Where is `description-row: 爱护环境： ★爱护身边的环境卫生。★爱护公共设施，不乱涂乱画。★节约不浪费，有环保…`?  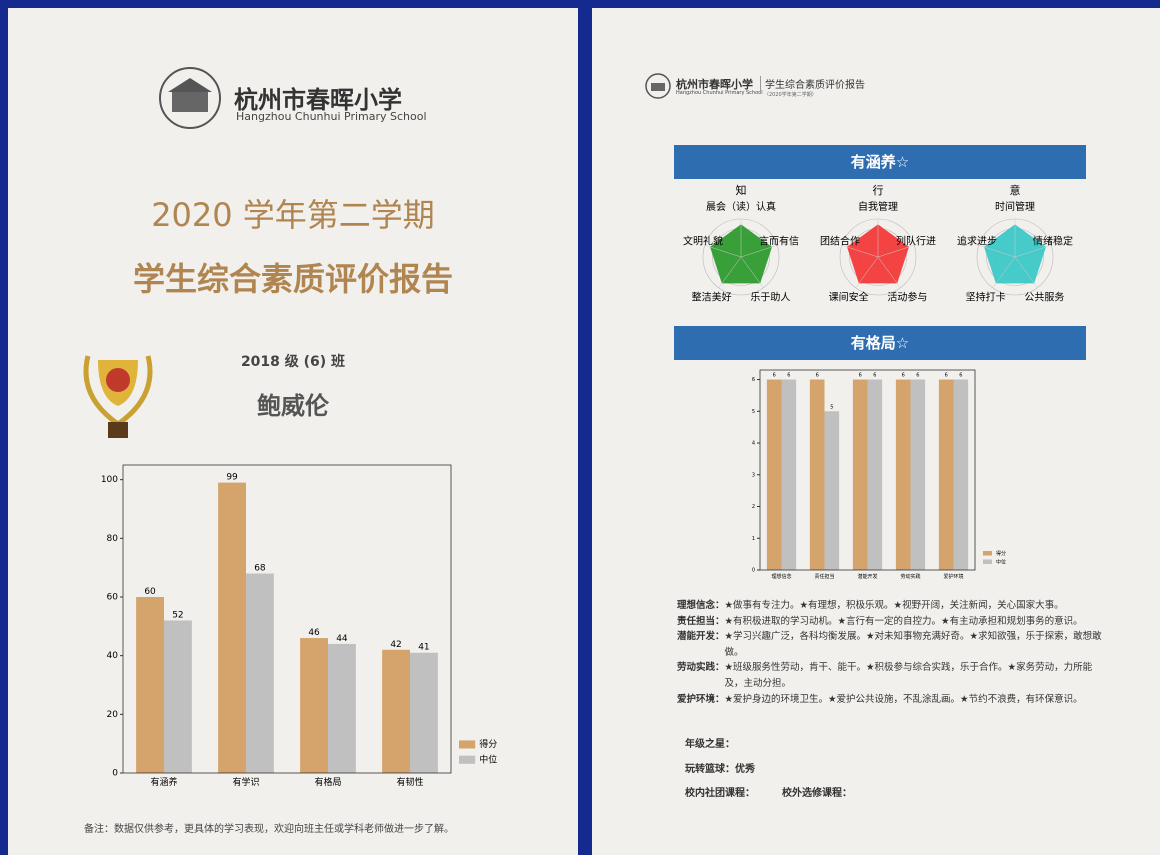
description-row: 爱护环境： ★爱护身边的环境卫生。★爱护公共设施，不乱涂乱画。★节约不浪费，有环保… is located at coordinates (892, 700).